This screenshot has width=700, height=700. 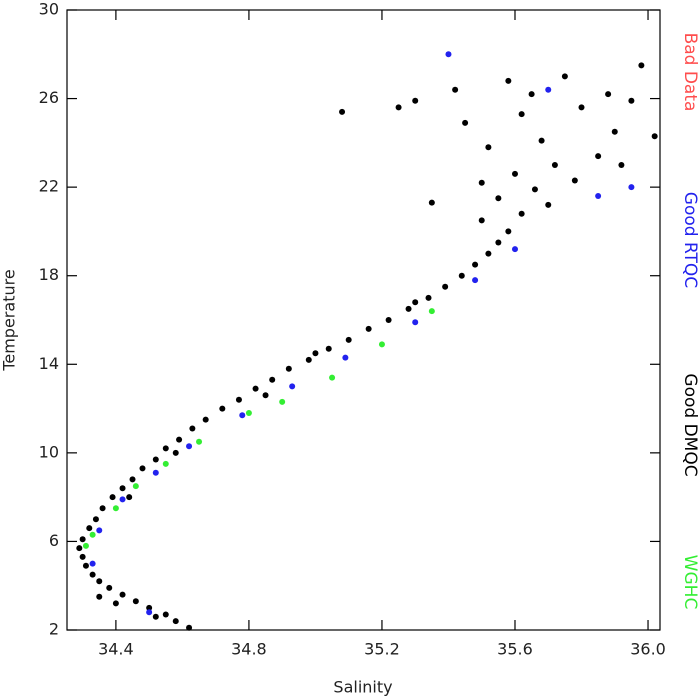 I want to click on y-tick-label: 10, so click(x=49, y=451).